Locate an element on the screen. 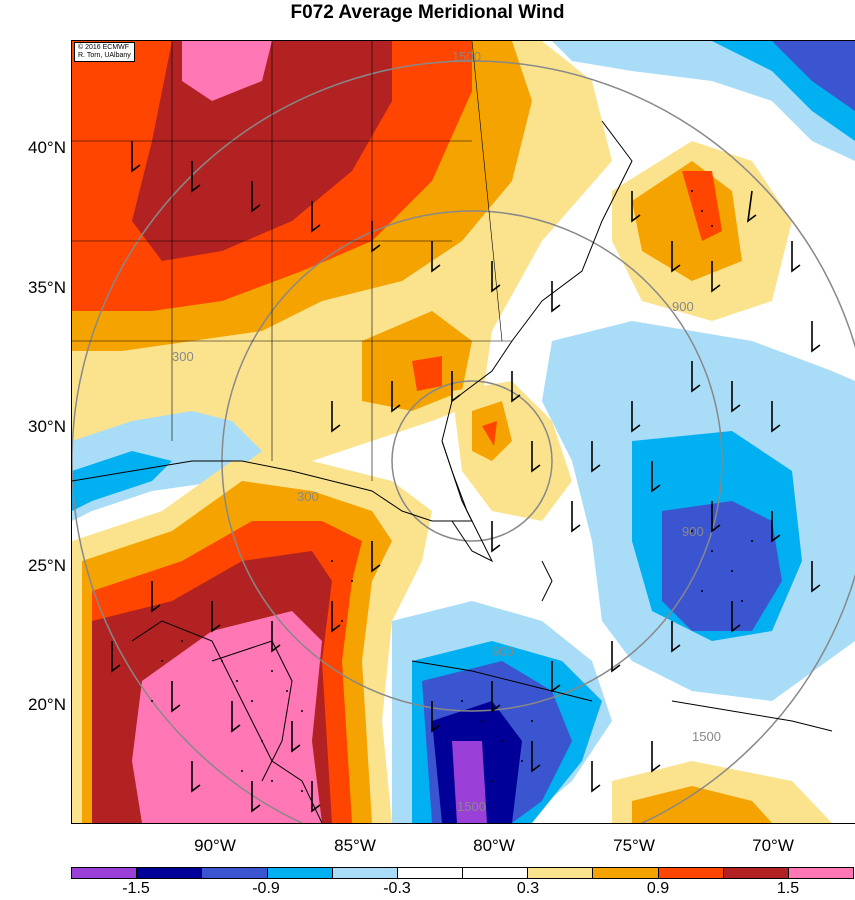 This screenshot has width=855, height=900. colorbar-label: -1.5 is located at coordinates (136, 888).